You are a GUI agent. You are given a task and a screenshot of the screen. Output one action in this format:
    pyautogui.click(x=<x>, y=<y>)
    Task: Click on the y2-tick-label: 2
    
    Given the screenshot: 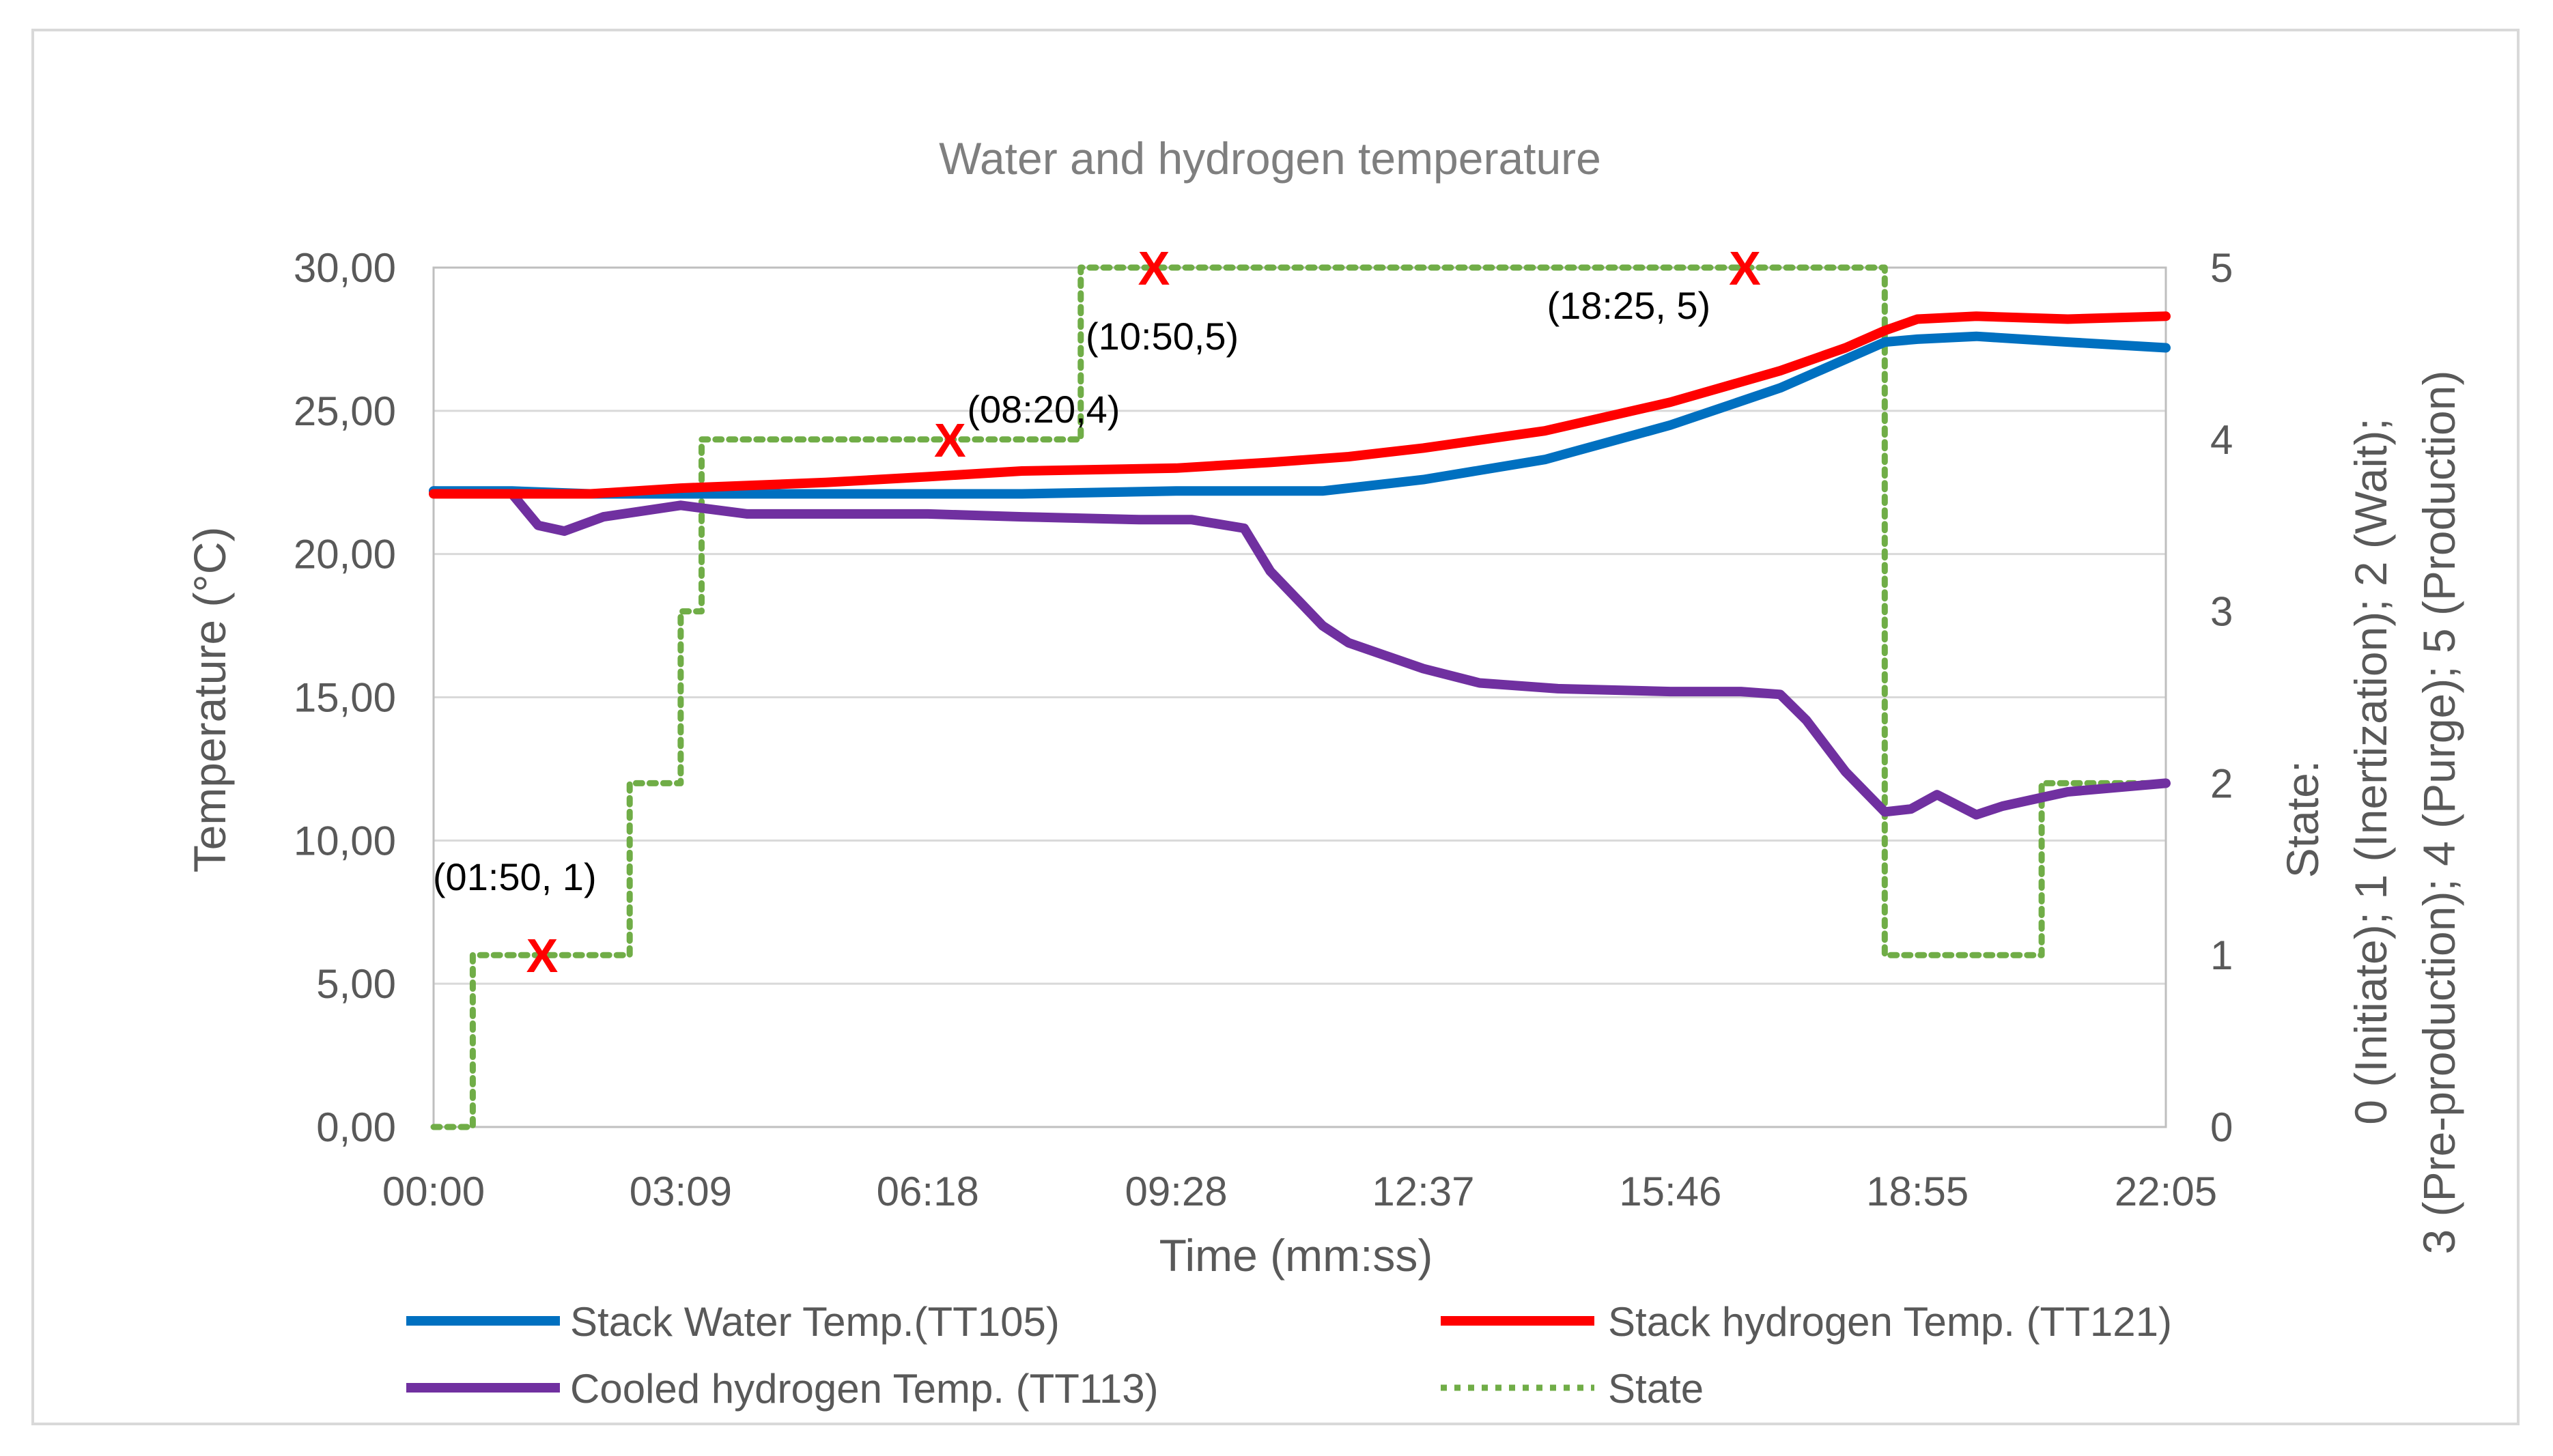 What is the action you would take?
    pyautogui.click(x=2222, y=783)
    